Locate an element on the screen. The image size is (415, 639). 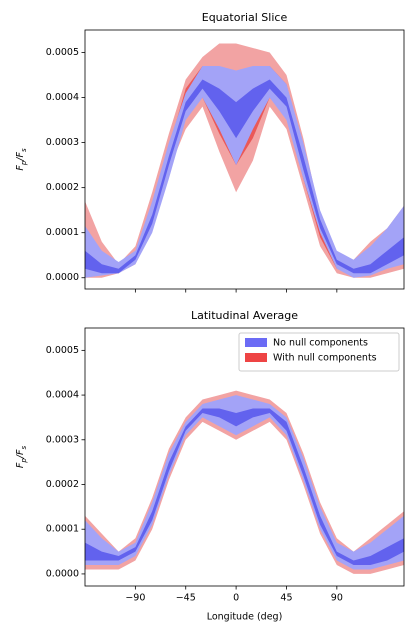
legend-label: With null components is located at coordinates (325, 358).